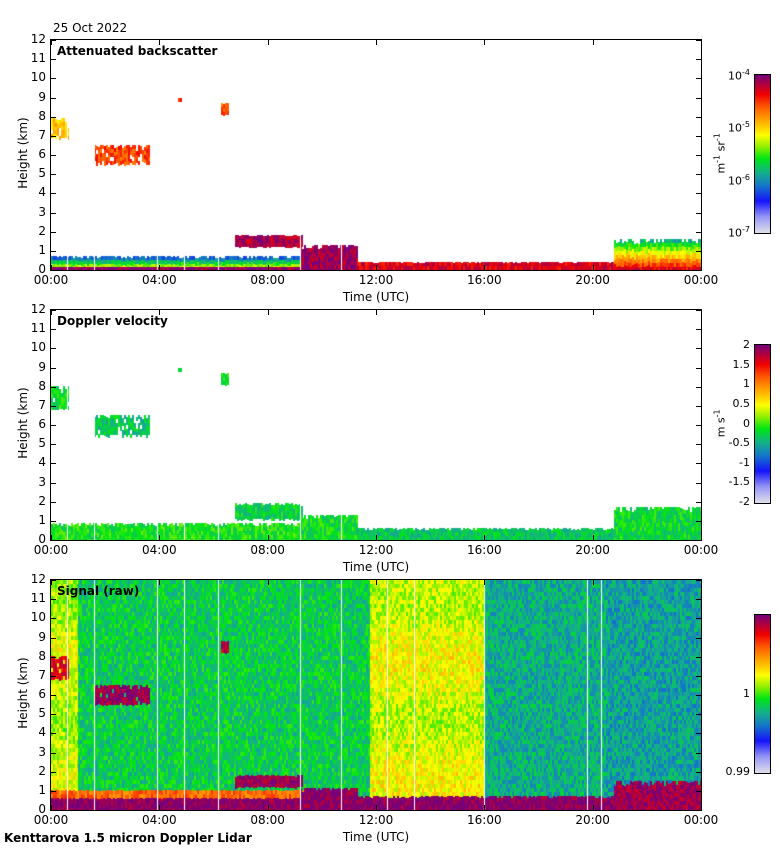  What do you see at coordinates (762, 154) in the screenshot?
I see `backscatter-colorbar` at bounding box center [762, 154].